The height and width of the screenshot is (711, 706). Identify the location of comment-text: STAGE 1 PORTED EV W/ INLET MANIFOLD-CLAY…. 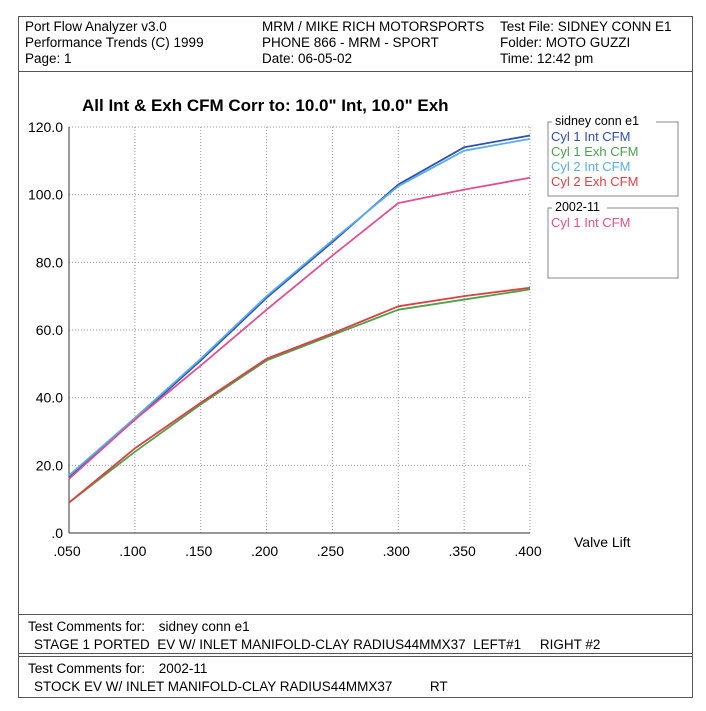
(317, 644).